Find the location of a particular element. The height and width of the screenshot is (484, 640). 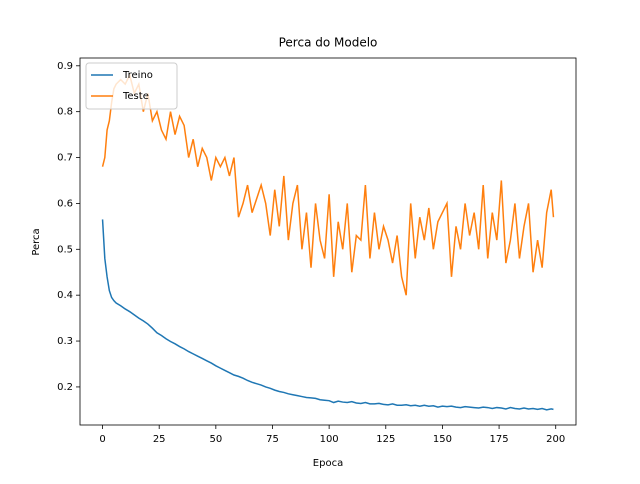

chart-title: Perca do Modelo is located at coordinates (328, 43).